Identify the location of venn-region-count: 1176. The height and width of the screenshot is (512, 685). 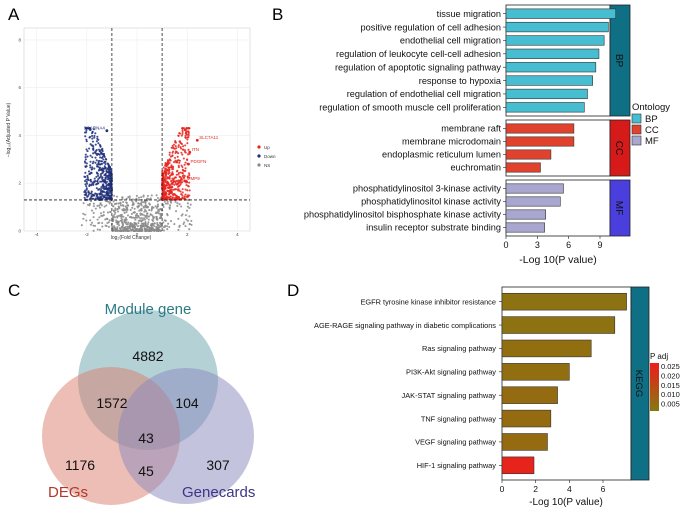
(80, 465).